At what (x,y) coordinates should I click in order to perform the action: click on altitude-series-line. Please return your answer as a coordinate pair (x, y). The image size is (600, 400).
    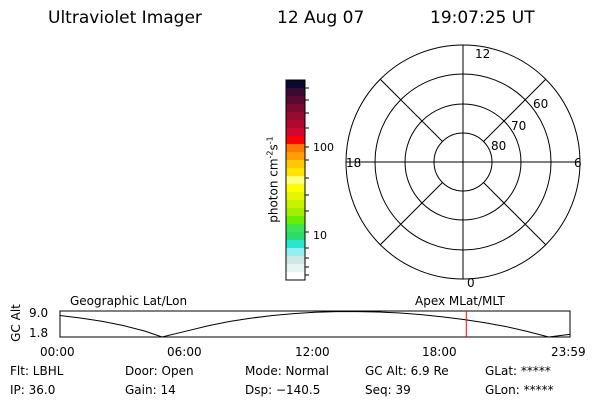
    Looking at the image, I should click on (314, 324).